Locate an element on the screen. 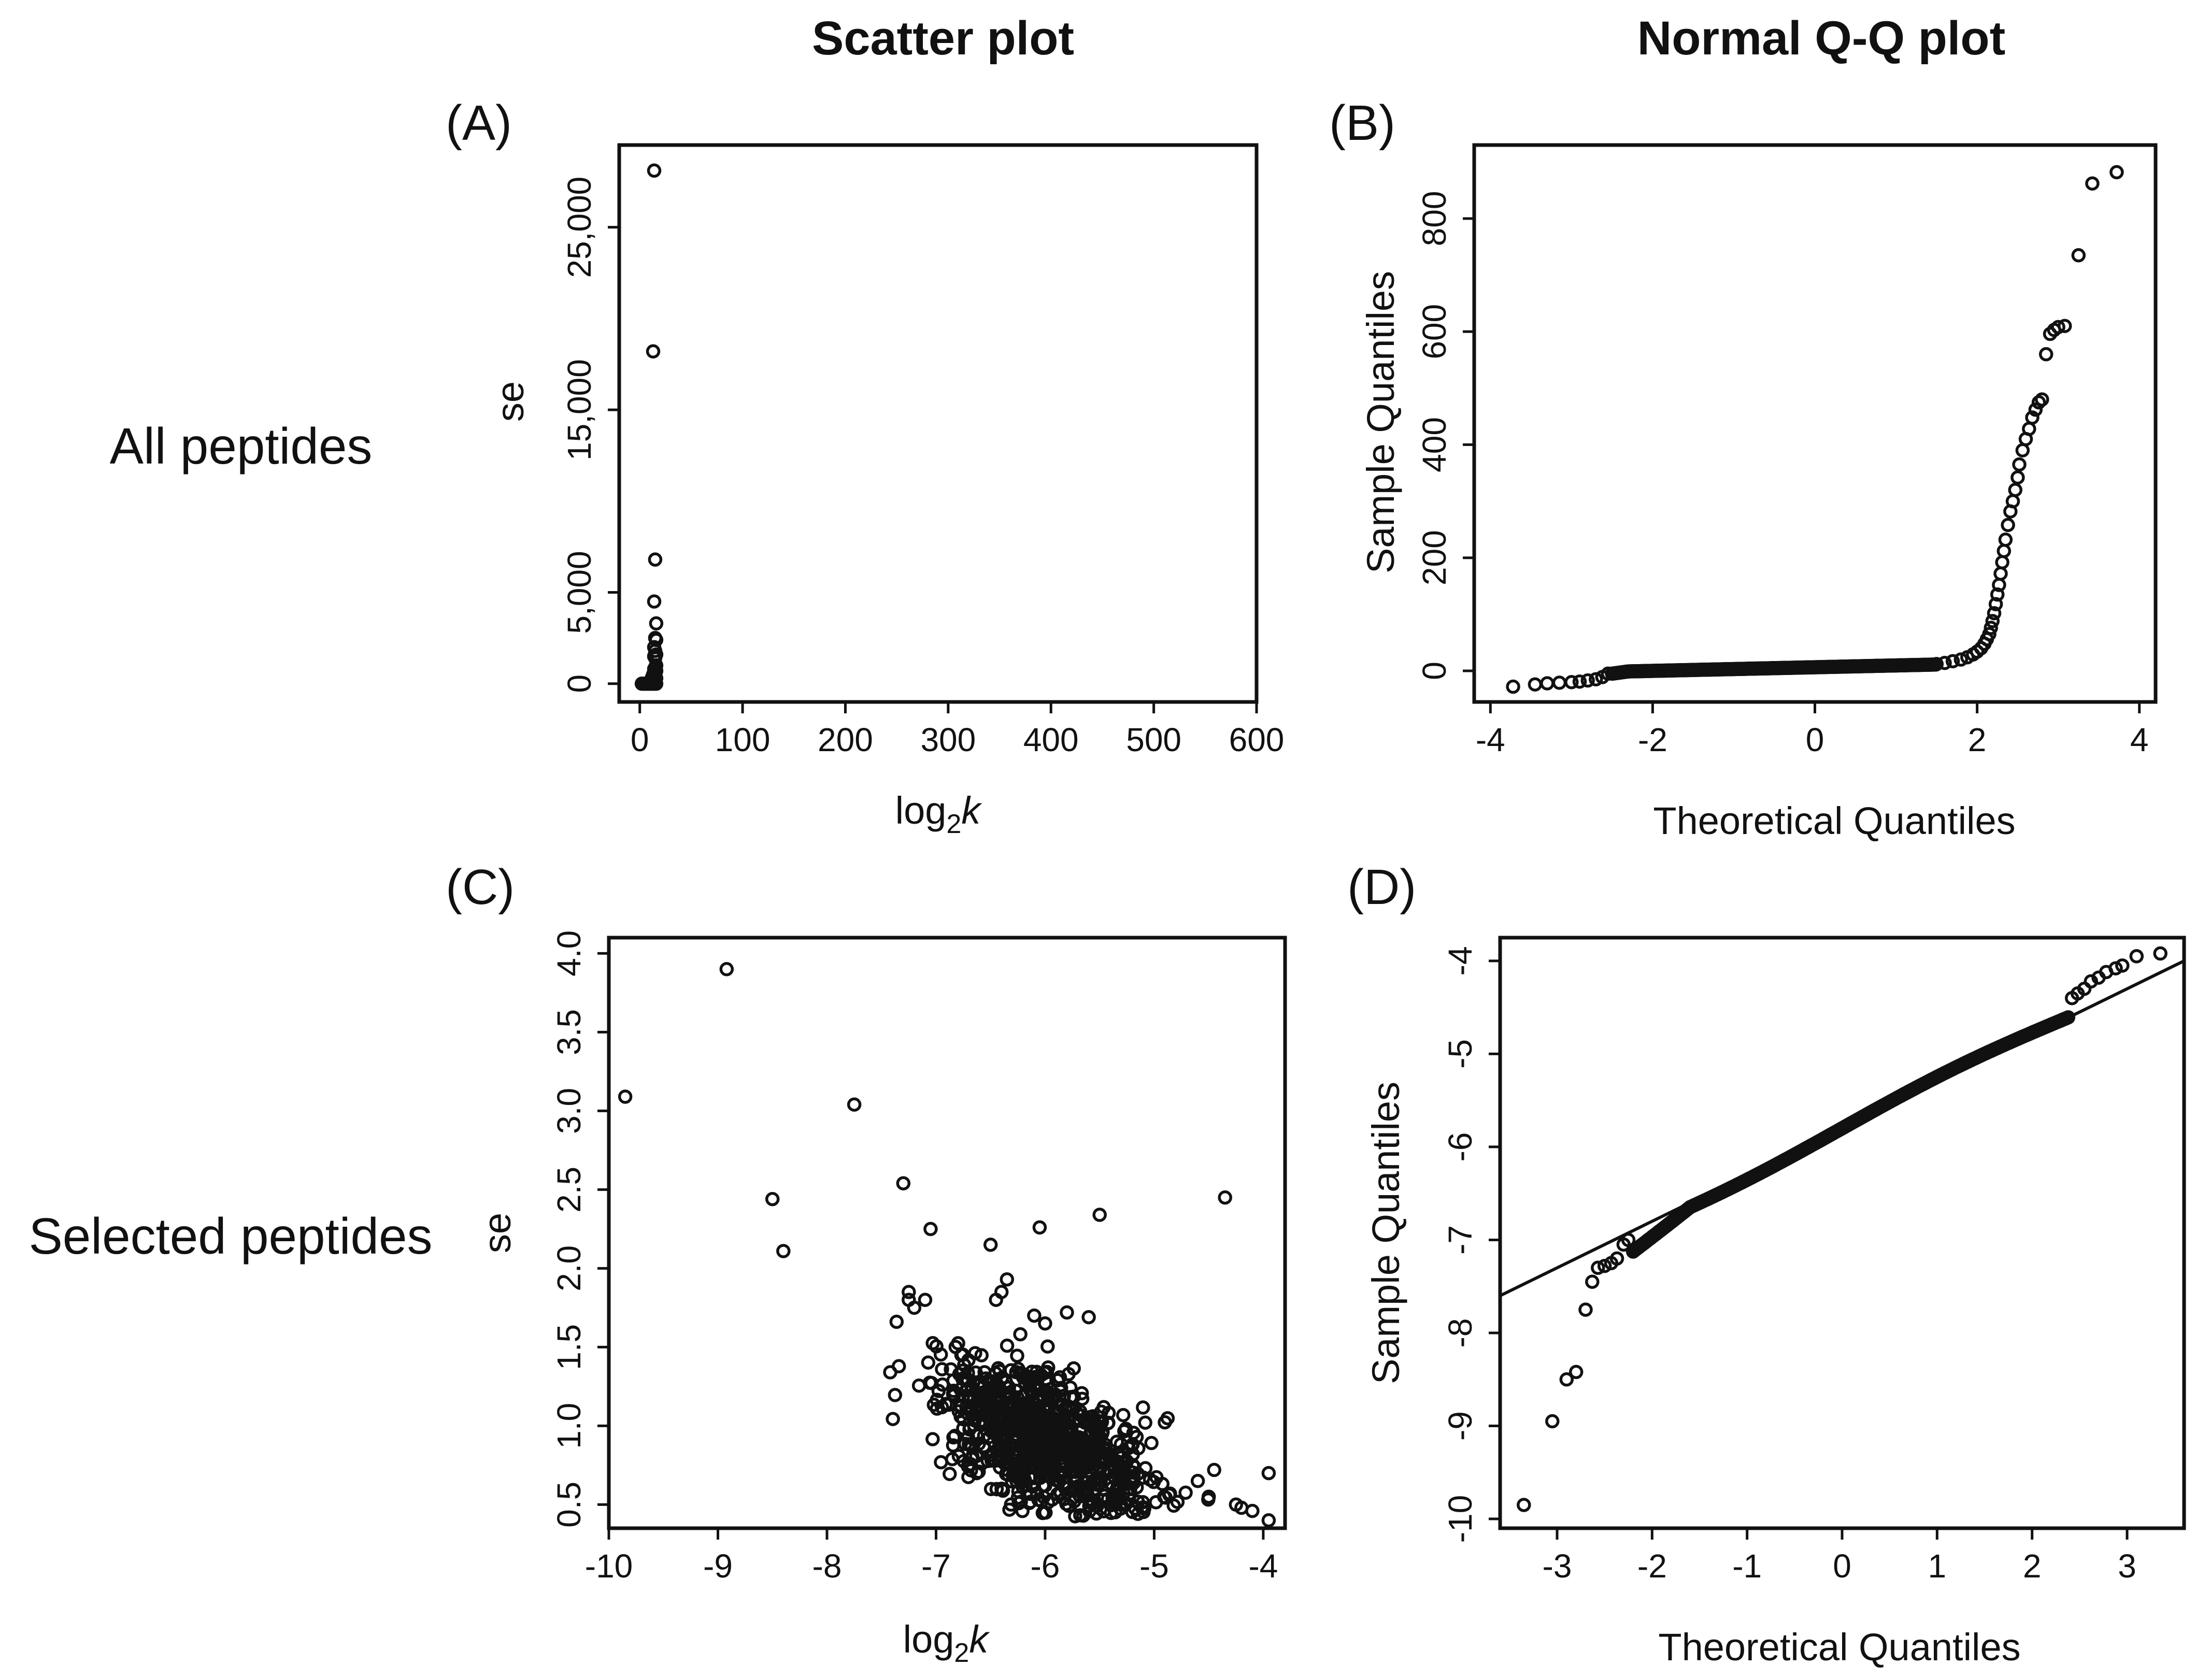 The height and width of the screenshot is (1680, 2196). plot-frame-a is located at coordinates (938, 423).